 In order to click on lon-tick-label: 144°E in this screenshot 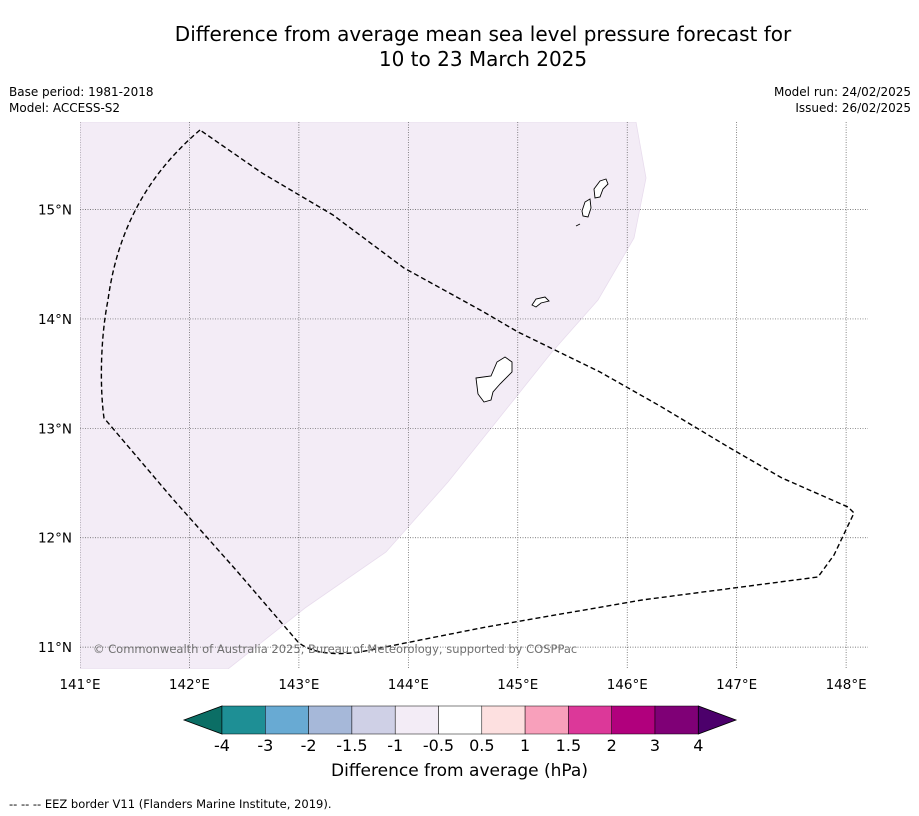, I will do `click(408, 685)`.